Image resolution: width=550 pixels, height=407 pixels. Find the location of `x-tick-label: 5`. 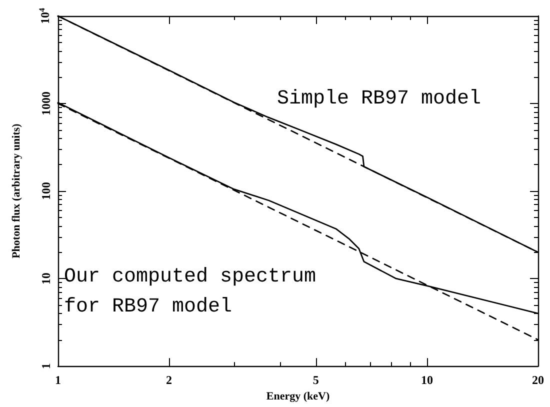

x-tick-label: 5 is located at coordinates (315, 380).